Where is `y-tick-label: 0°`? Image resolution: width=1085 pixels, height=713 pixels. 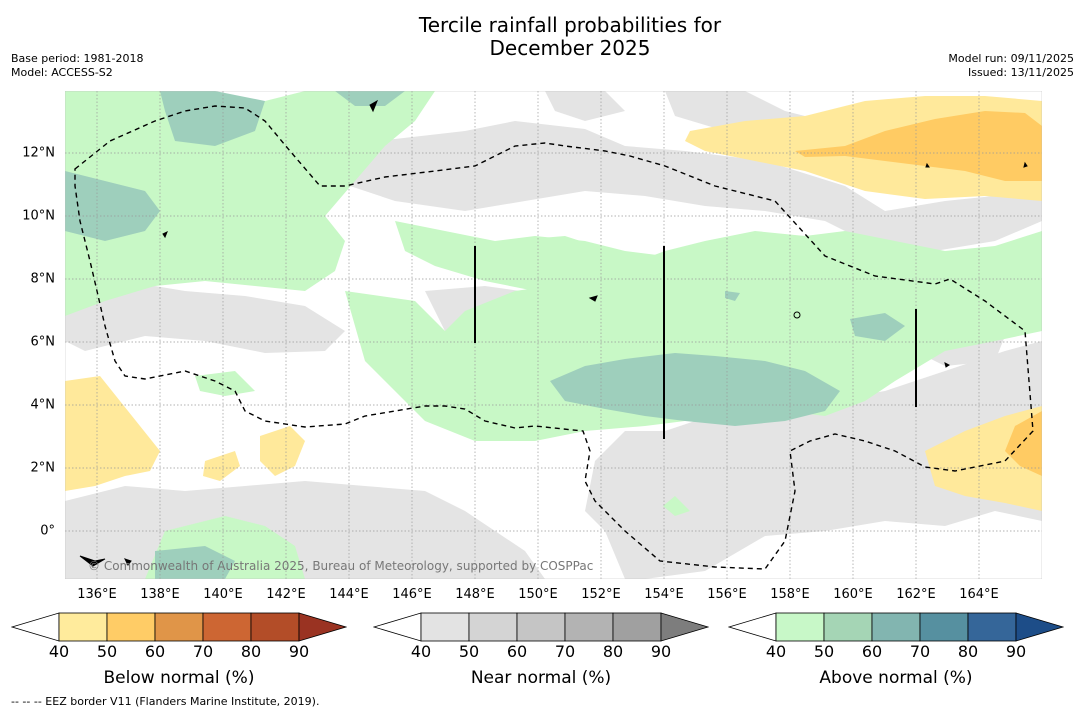 y-tick-label: 0° is located at coordinates (47, 531).